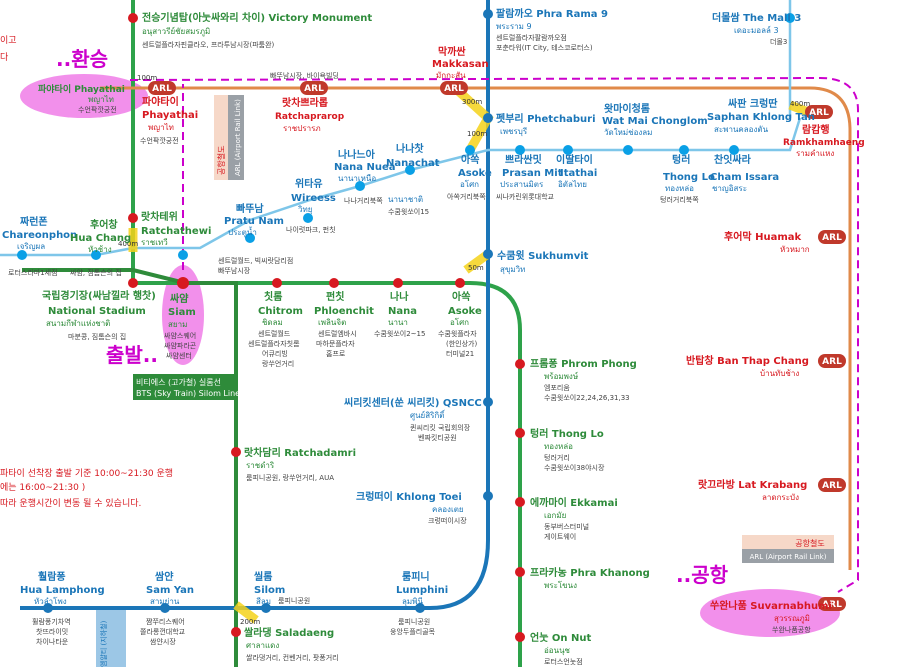 The height and width of the screenshot is (667, 900). What do you see at coordinates (364, 167) in the screenshot?
I see `nananuea-en: Nana Nuea` at bounding box center [364, 167].